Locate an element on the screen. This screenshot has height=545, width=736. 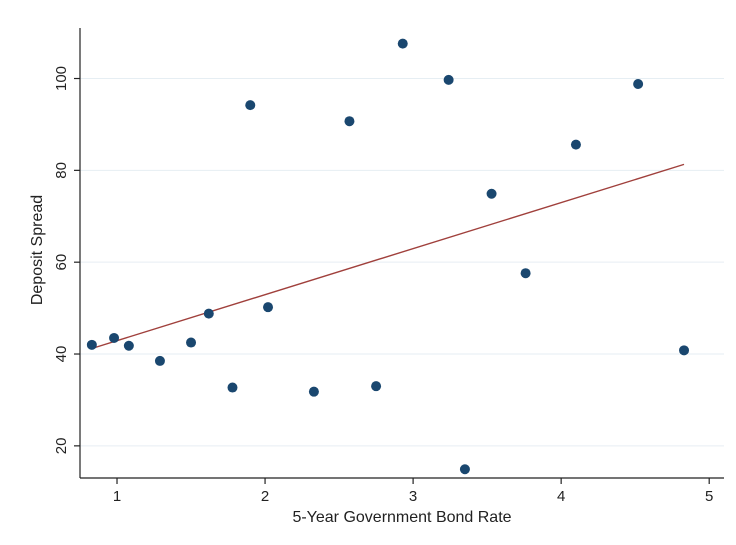
y-tick-label: 40 is located at coordinates (61, 354).